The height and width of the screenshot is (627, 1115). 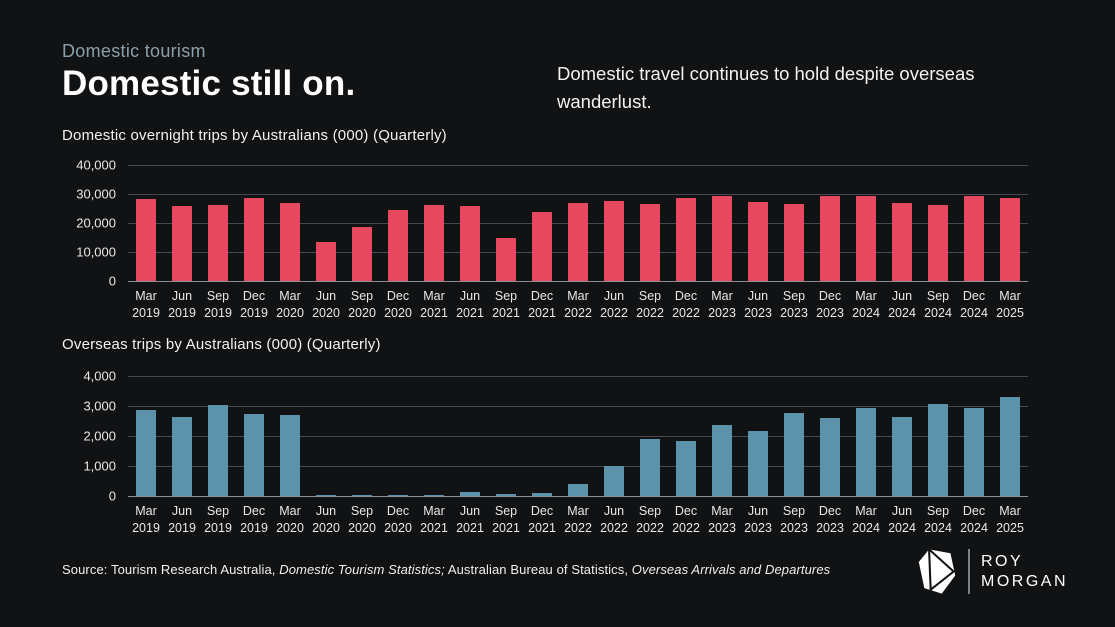 I want to click on y-tick-label: 0, so click(x=112, y=281).